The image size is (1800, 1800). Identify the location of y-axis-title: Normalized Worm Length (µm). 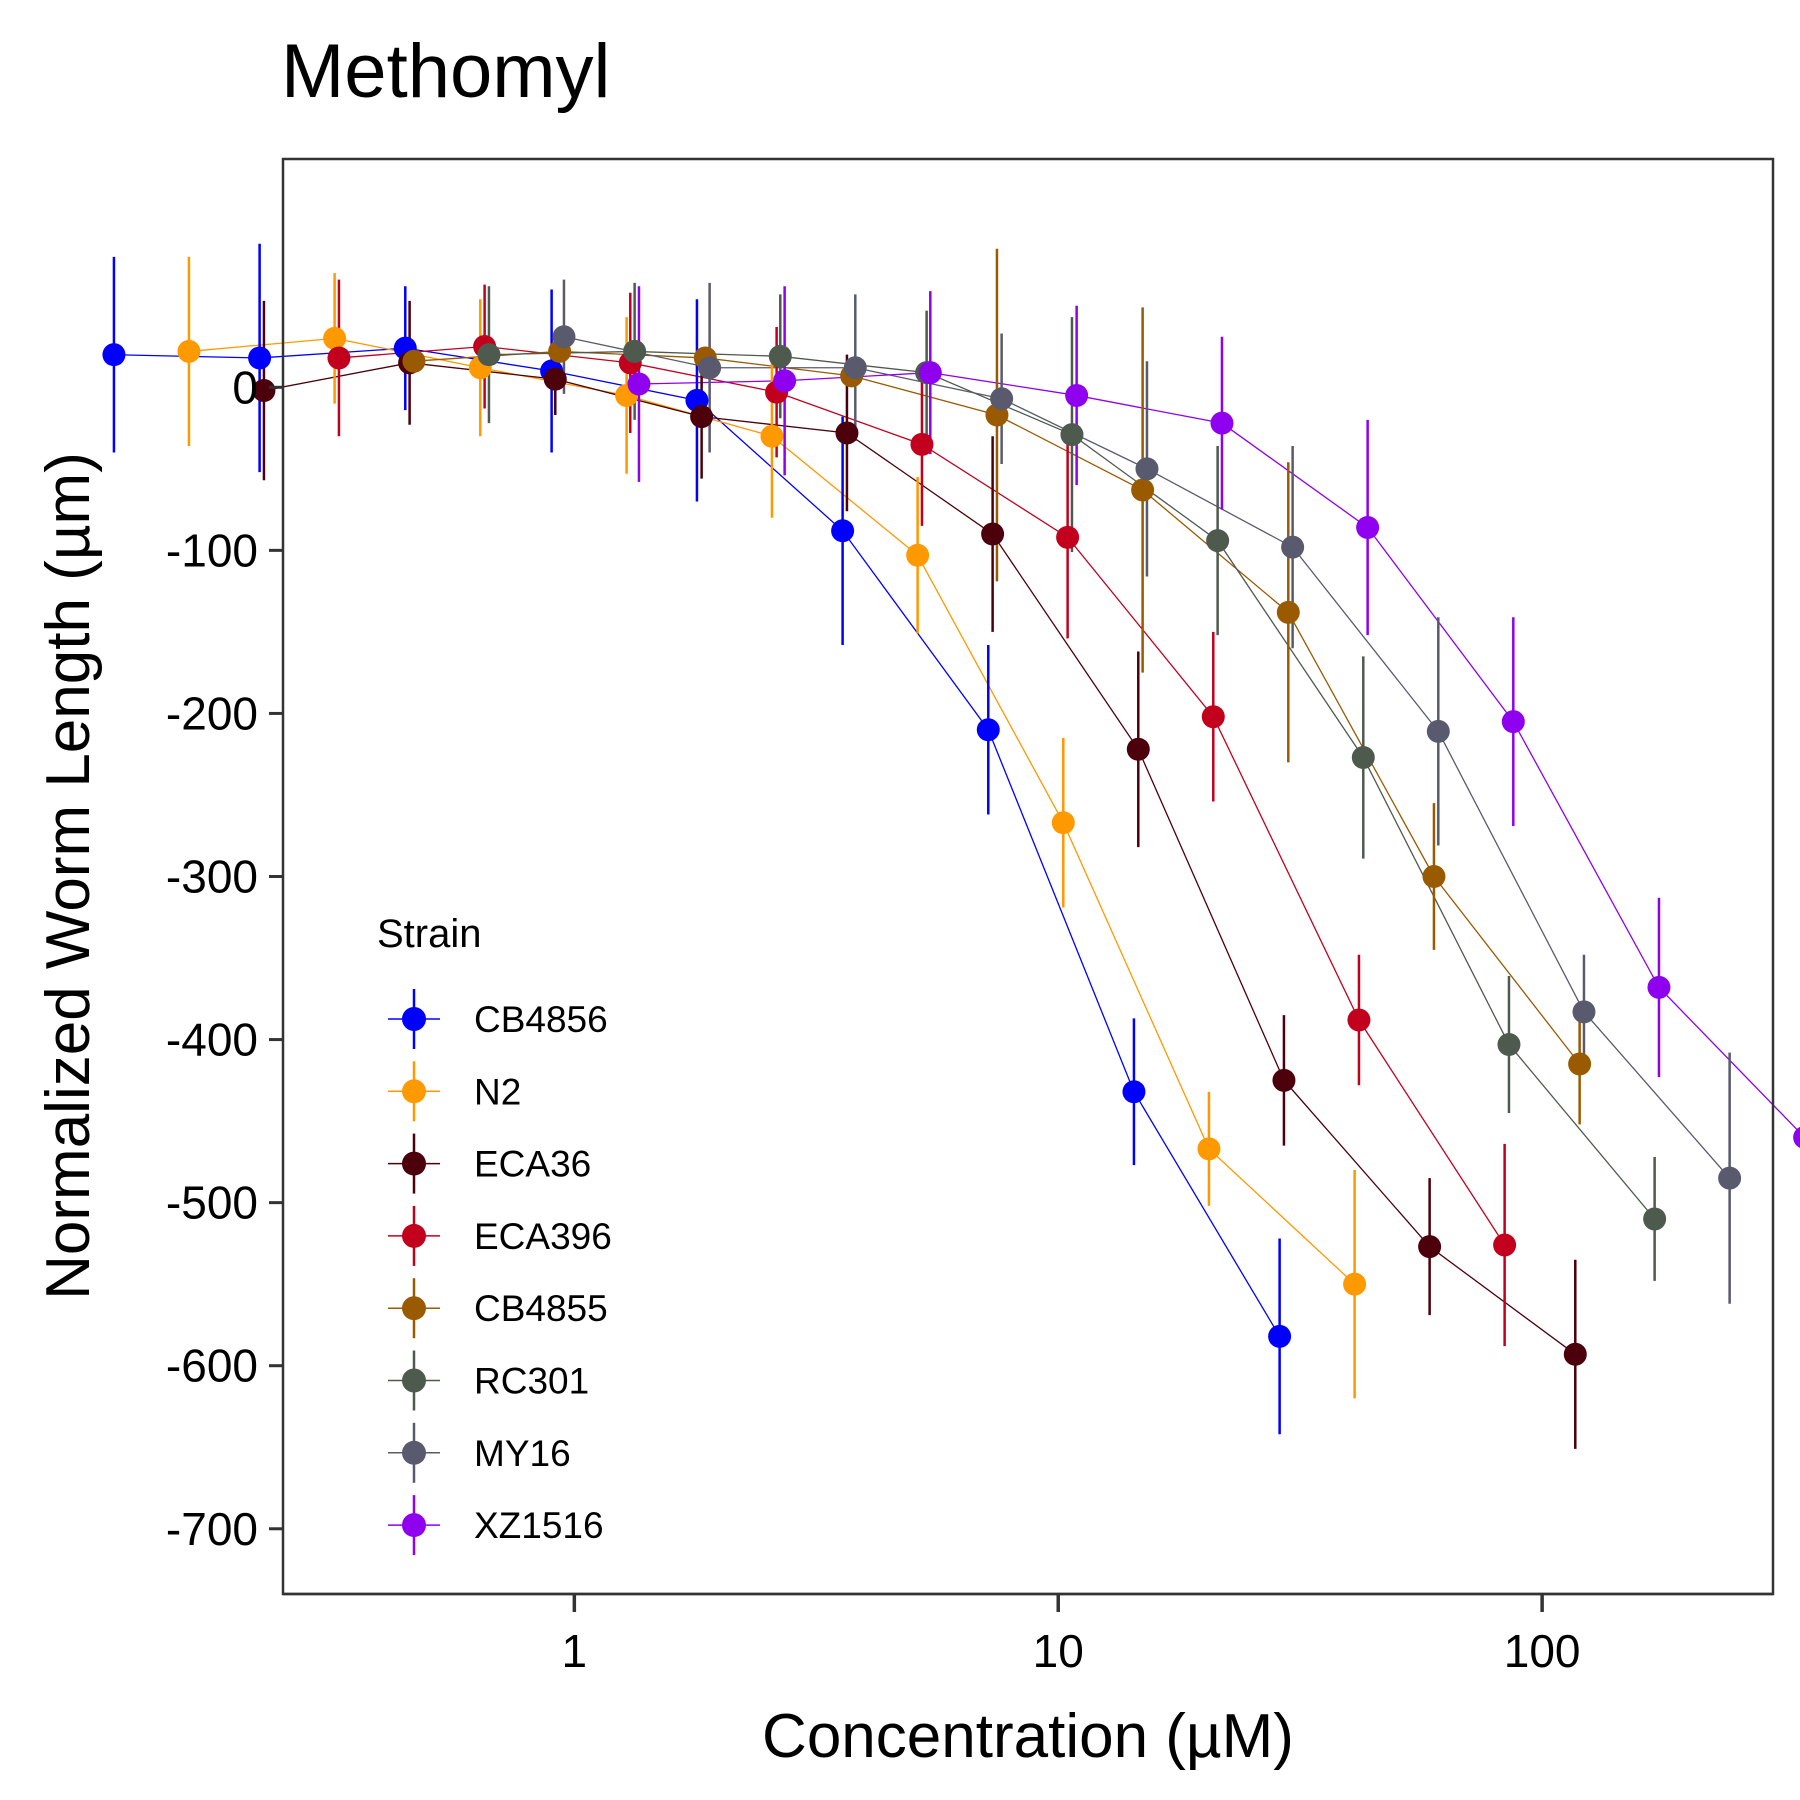
(68, 876).